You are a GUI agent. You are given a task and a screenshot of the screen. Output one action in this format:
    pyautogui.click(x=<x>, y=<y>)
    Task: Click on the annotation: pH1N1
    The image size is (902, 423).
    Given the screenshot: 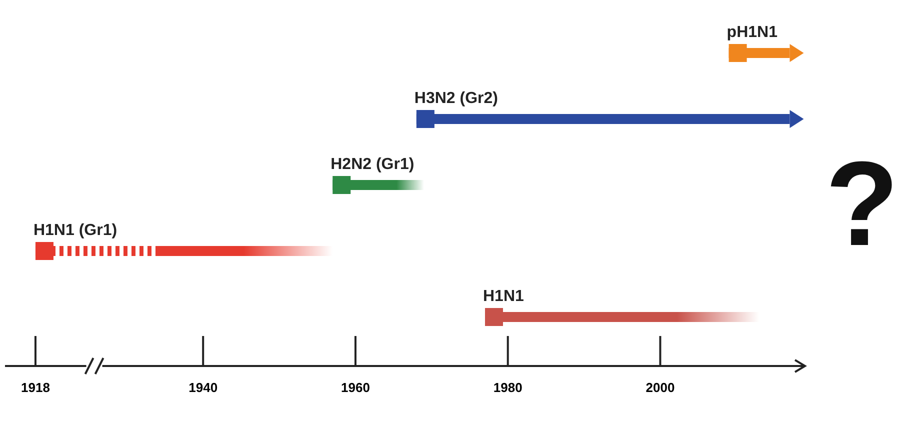 What is the action you would take?
    pyautogui.click(x=752, y=32)
    